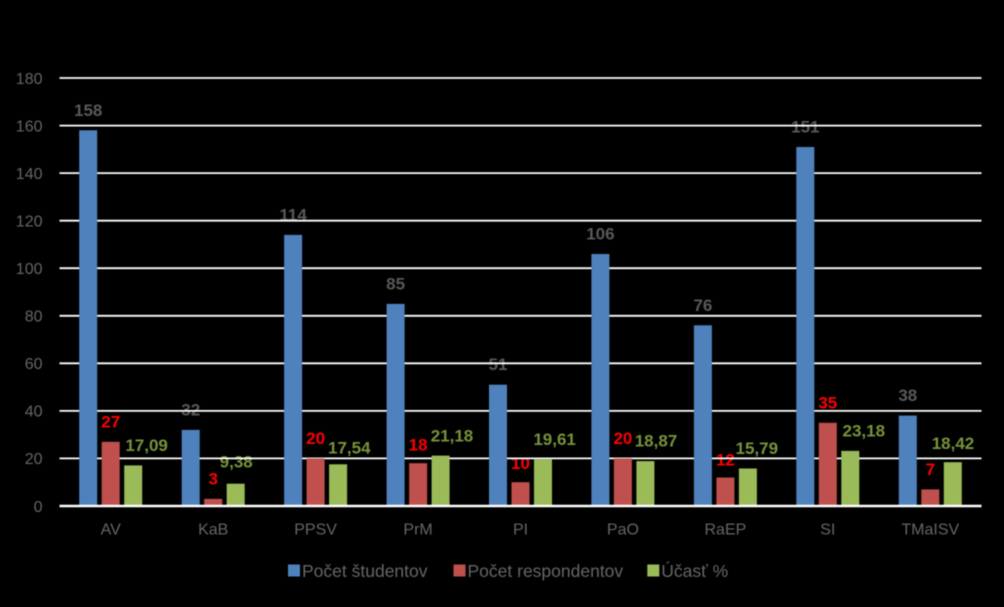  What do you see at coordinates (953, 443) in the screenshot?
I see `svg-text: 18,42` at bounding box center [953, 443].